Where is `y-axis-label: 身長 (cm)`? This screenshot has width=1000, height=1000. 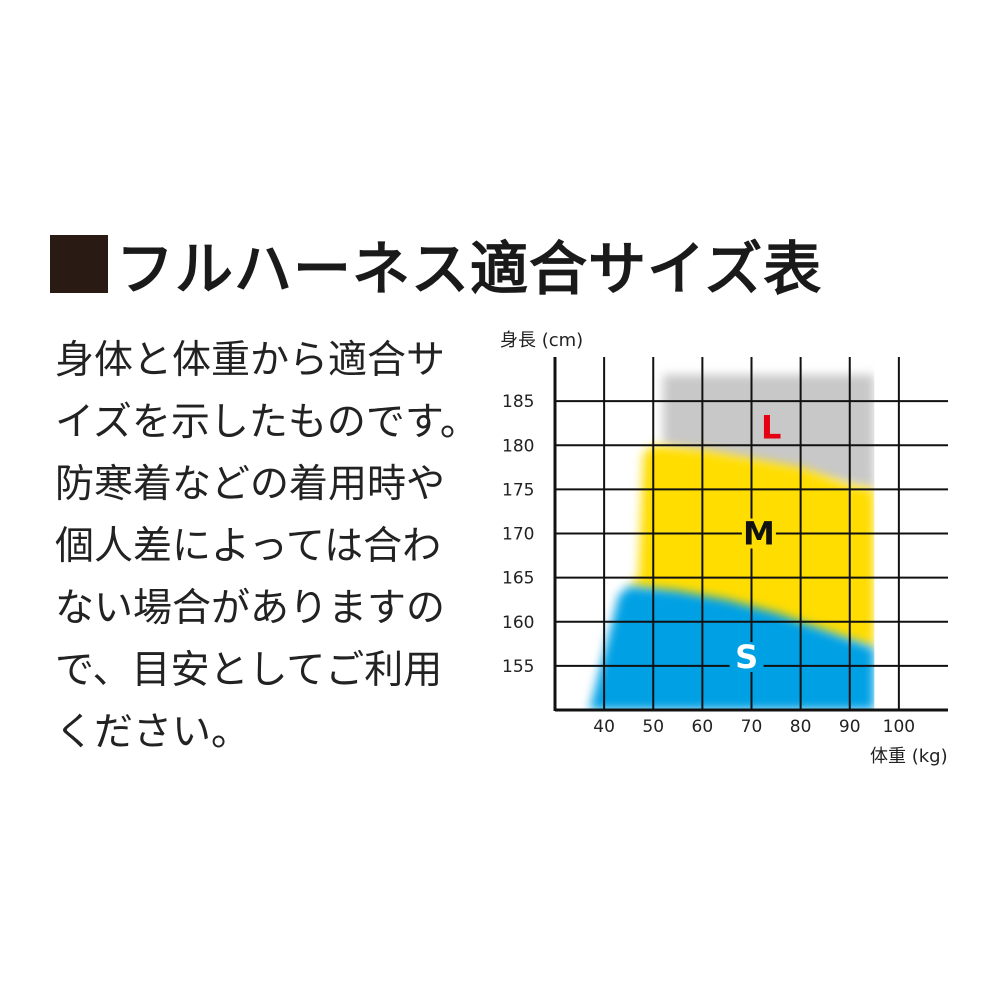 y-axis-label: 身長 (cm) is located at coordinates (541, 340).